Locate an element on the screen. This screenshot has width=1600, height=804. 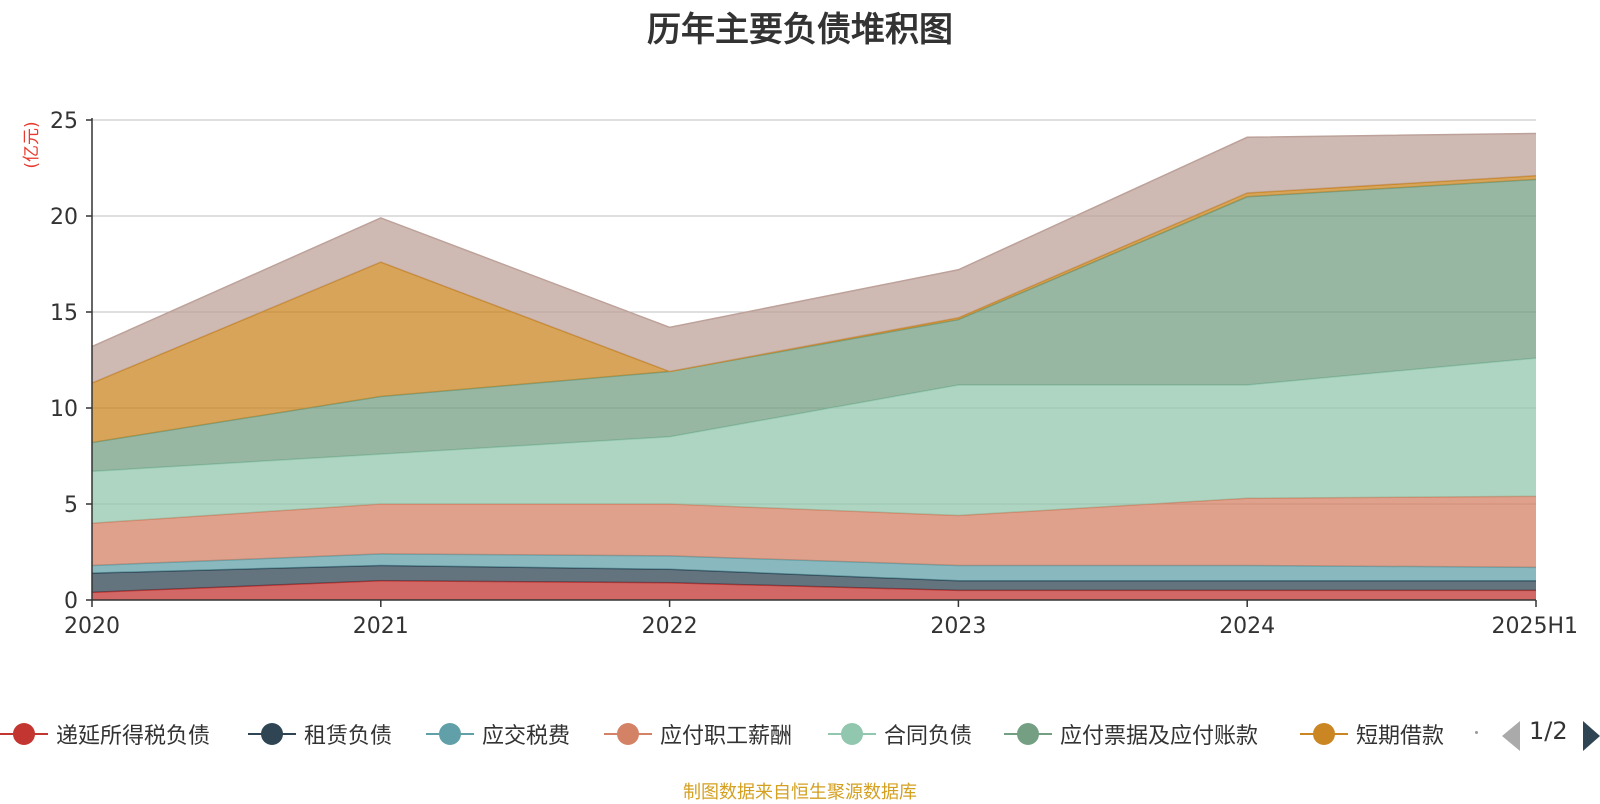
legend-item: 应付职工薪酬 is located at coordinates (698, 734).